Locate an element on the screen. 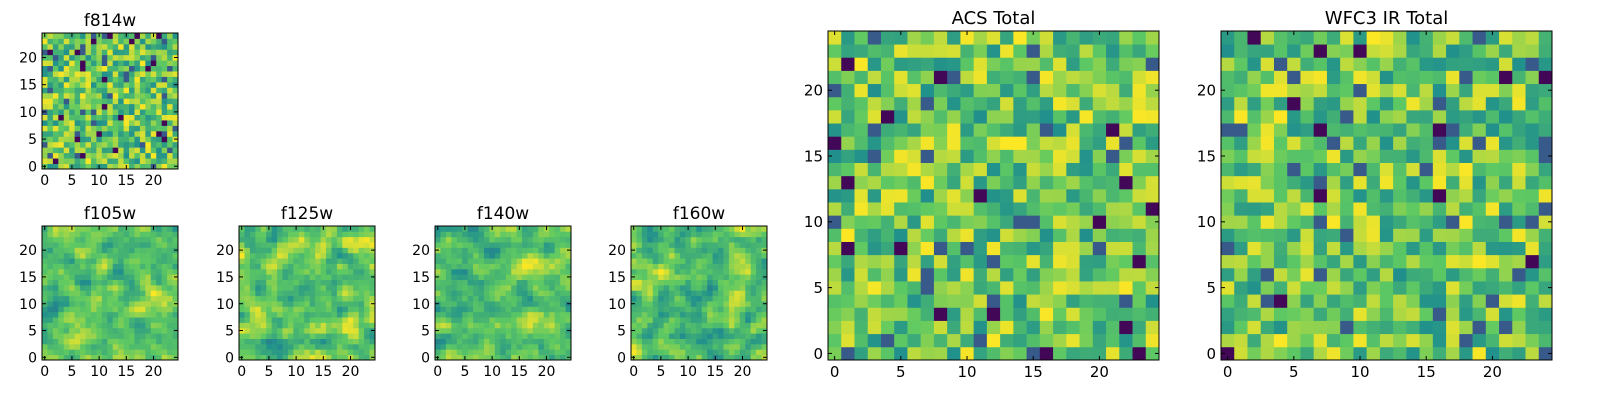  heatmap-cells is located at coordinates (307, 293).